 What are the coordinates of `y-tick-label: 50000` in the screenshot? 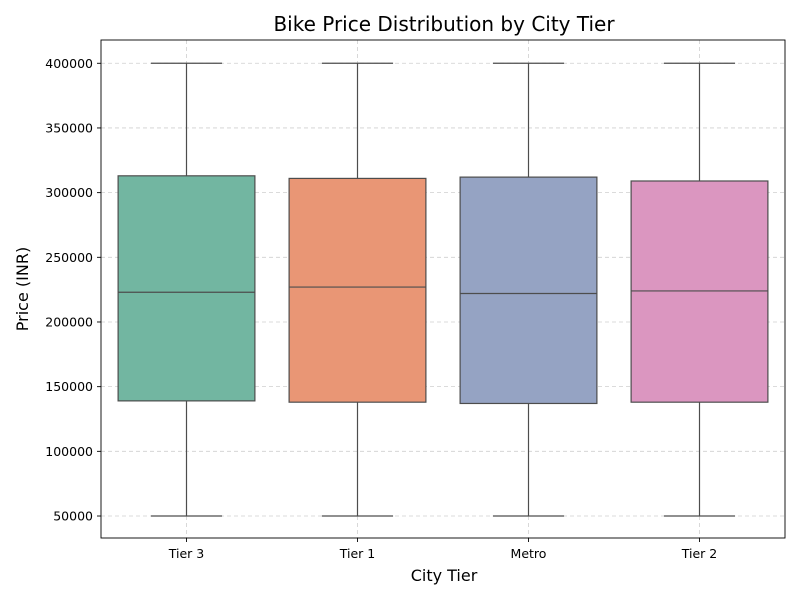 It's located at (73, 516).